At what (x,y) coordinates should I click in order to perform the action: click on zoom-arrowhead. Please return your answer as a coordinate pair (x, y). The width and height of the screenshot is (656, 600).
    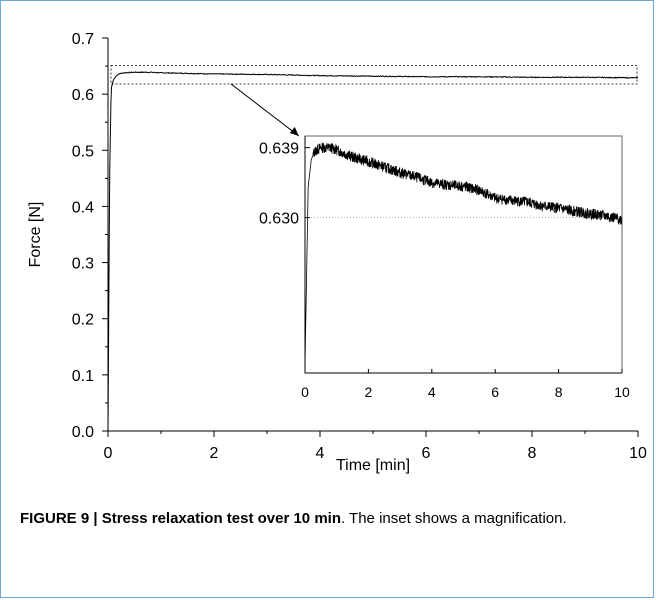
    Looking at the image, I should click on (294, 131).